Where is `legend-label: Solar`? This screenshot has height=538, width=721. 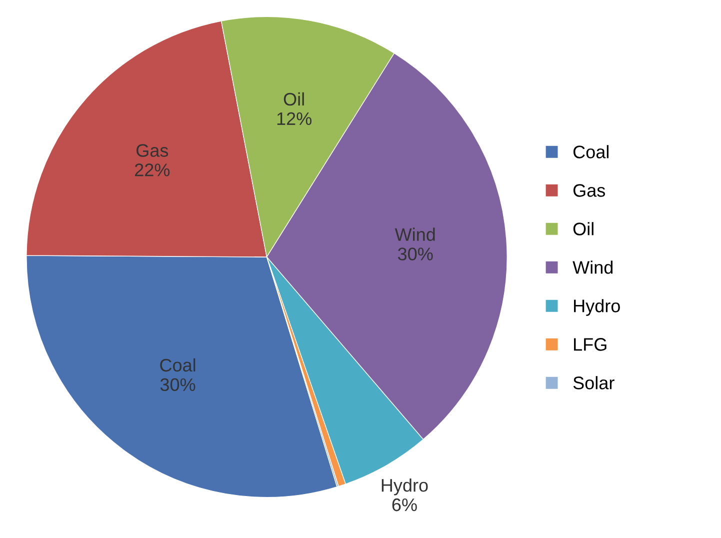
legend-label: Solar is located at coordinates (593, 383).